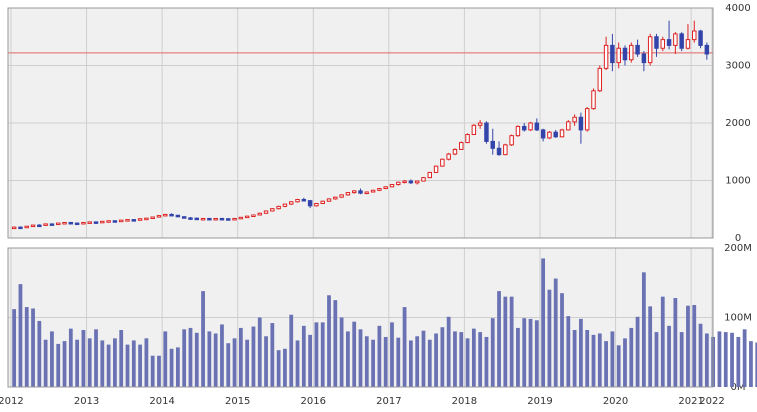  Describe the element at coordinates (161, 401) in the screenshot. I see `x-tick-label: 2014` at that location.